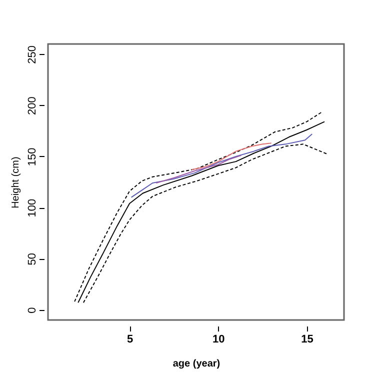  Describe the element at coordinates (32, 55) in the screenshot. I see `y-tick-label: 250` at that location.